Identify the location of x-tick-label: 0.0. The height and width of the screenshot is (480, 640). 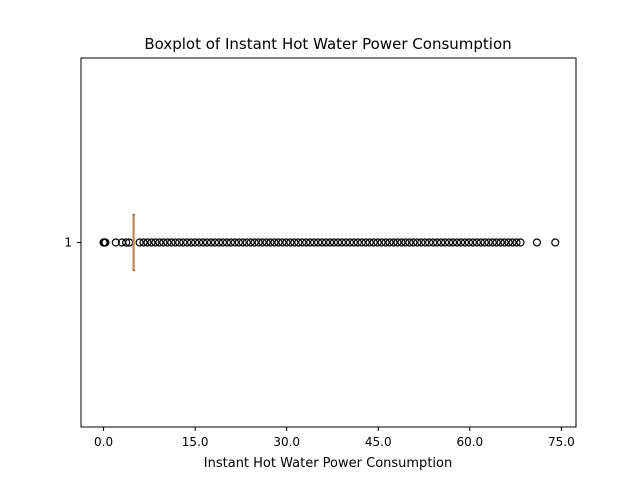
(103, 442).